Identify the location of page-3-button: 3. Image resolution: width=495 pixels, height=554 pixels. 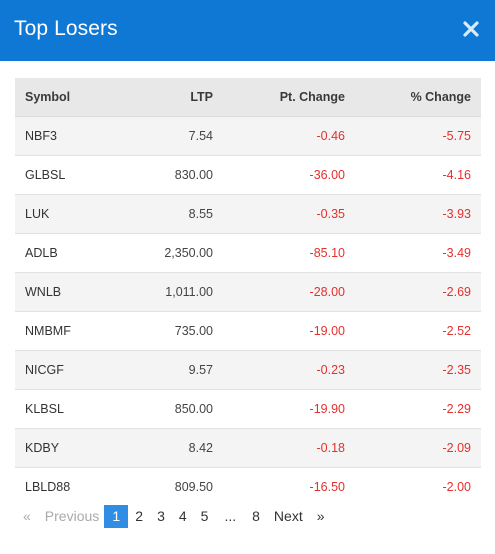
(161, 516).